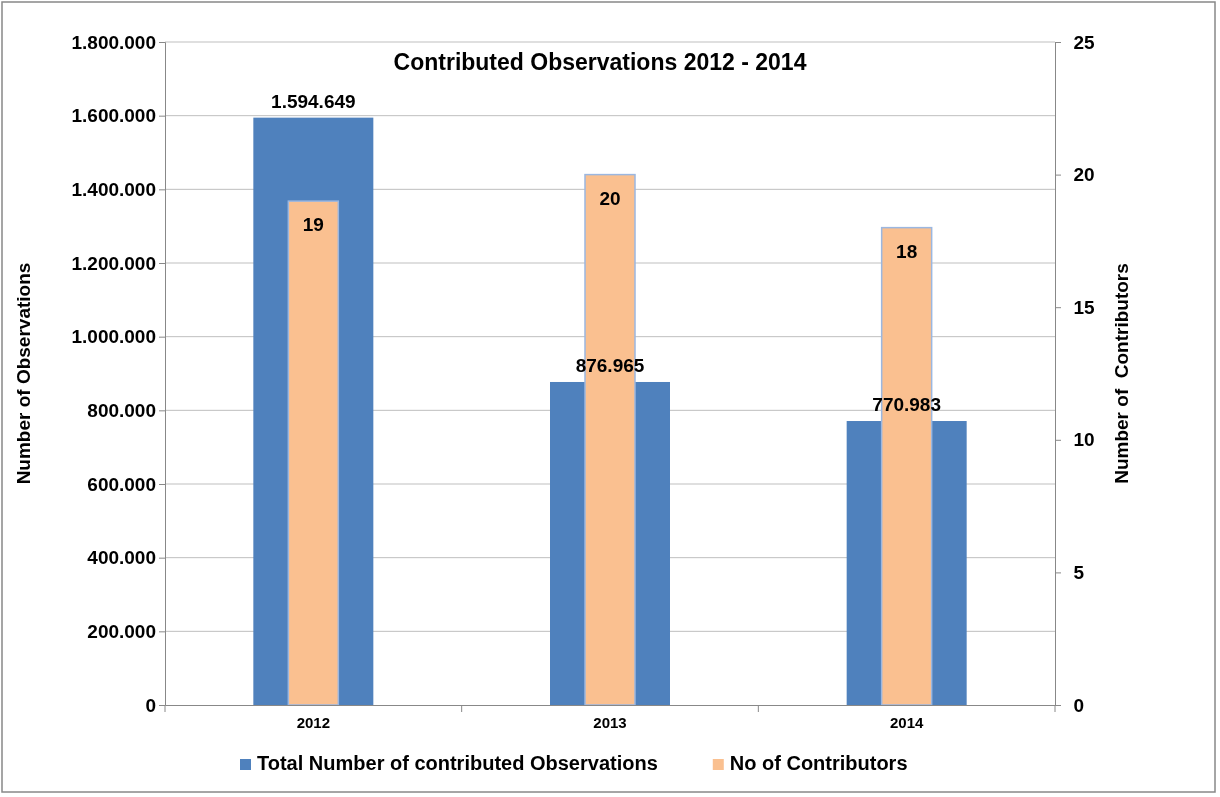 This screenshot has width=1220, height=797. What do you see at coordinates (818, 763) in the screenshot?
I see `legend-label: No of Contributors` at bounding box center [818, 763].